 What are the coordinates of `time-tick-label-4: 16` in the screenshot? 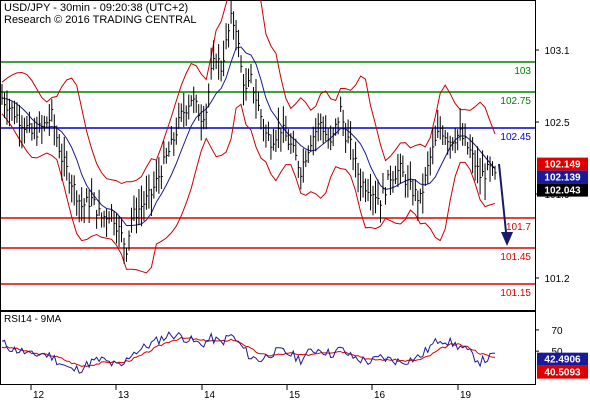 It's located at (380, 395).